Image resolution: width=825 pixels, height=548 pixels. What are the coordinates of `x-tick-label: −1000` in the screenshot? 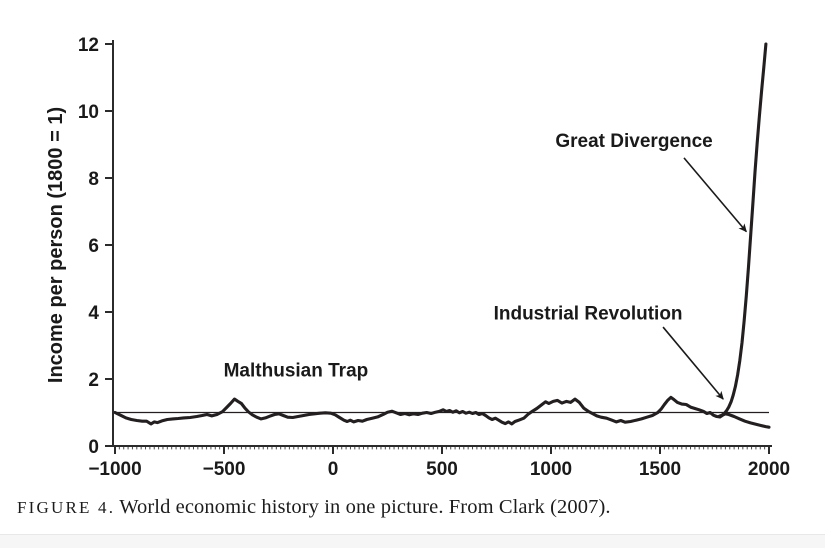 It's located at (114, 469).